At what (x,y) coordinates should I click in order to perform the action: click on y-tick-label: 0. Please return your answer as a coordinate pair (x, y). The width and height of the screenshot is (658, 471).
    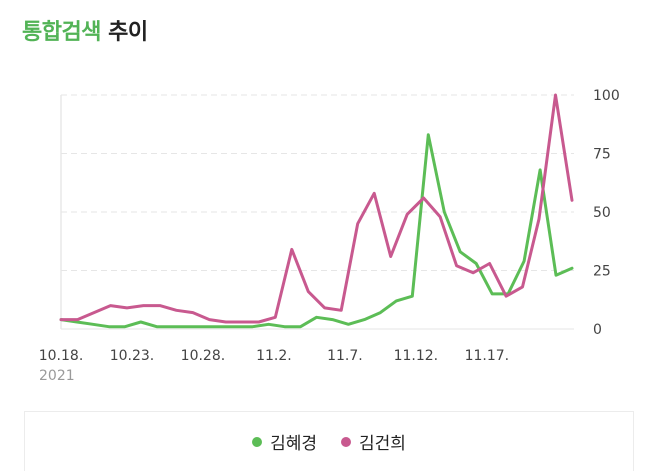
    Looking at the image, I should click on (597, 330).